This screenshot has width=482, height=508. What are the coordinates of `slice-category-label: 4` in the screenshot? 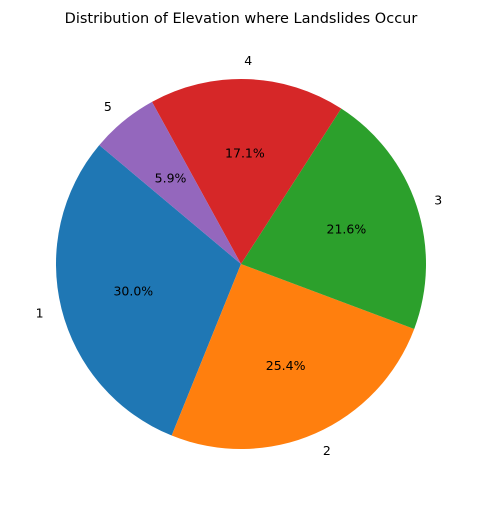 It's located at (248, 60).